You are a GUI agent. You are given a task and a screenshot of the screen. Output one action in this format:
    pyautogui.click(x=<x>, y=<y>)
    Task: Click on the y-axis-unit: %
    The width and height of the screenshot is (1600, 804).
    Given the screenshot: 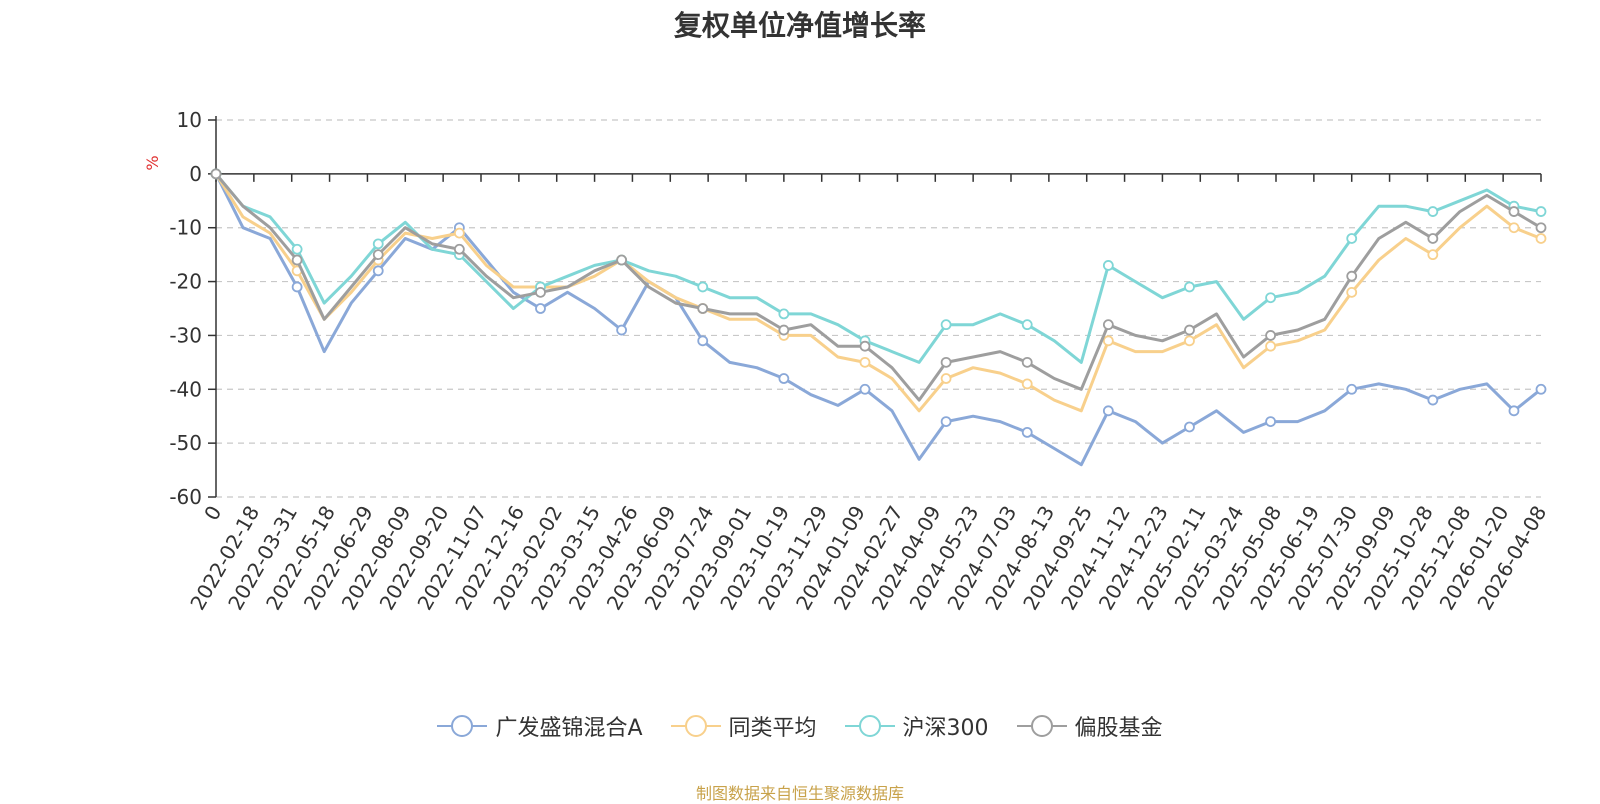 What is the action you would take?
    pyautogui.click(x=152, y=162)
    